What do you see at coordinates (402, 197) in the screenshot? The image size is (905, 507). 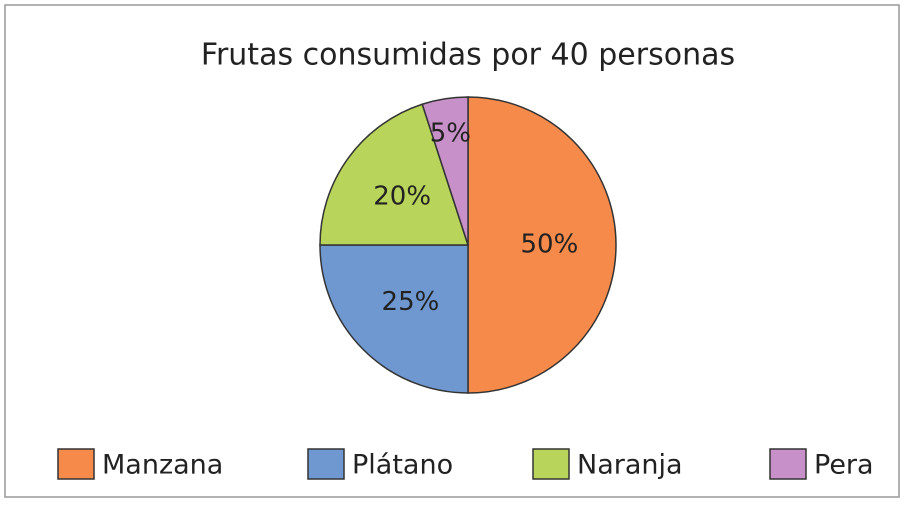 I see `slice-label: 20%` at bounding box center [402, 197].